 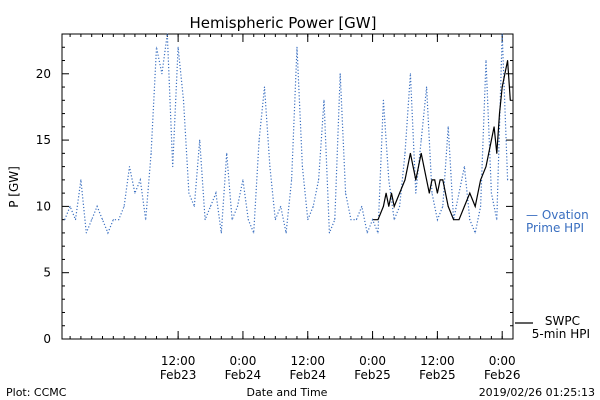 What do you see at coordinates (441, 140) in the screenshot?
I see `series-swpc-5min-hpi` at bounding box center [441, 140].